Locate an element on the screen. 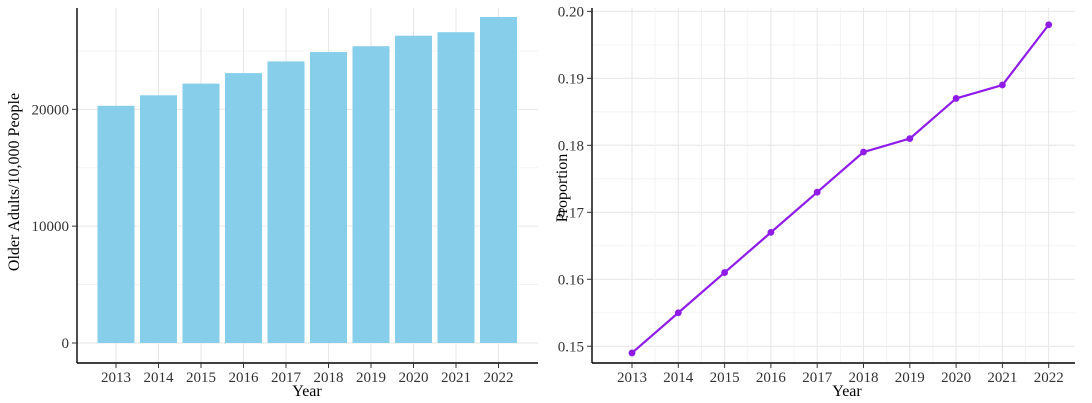 This screenshot has width=1092, height=403. point-2020 is located at coordinates (956, 98).